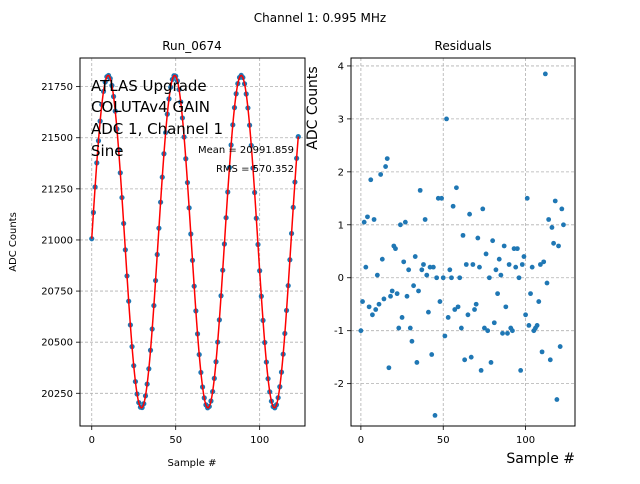 This screenshot has height=484, width=640. I want to click on left-y-tick-label: 21250, so click(57, 189).